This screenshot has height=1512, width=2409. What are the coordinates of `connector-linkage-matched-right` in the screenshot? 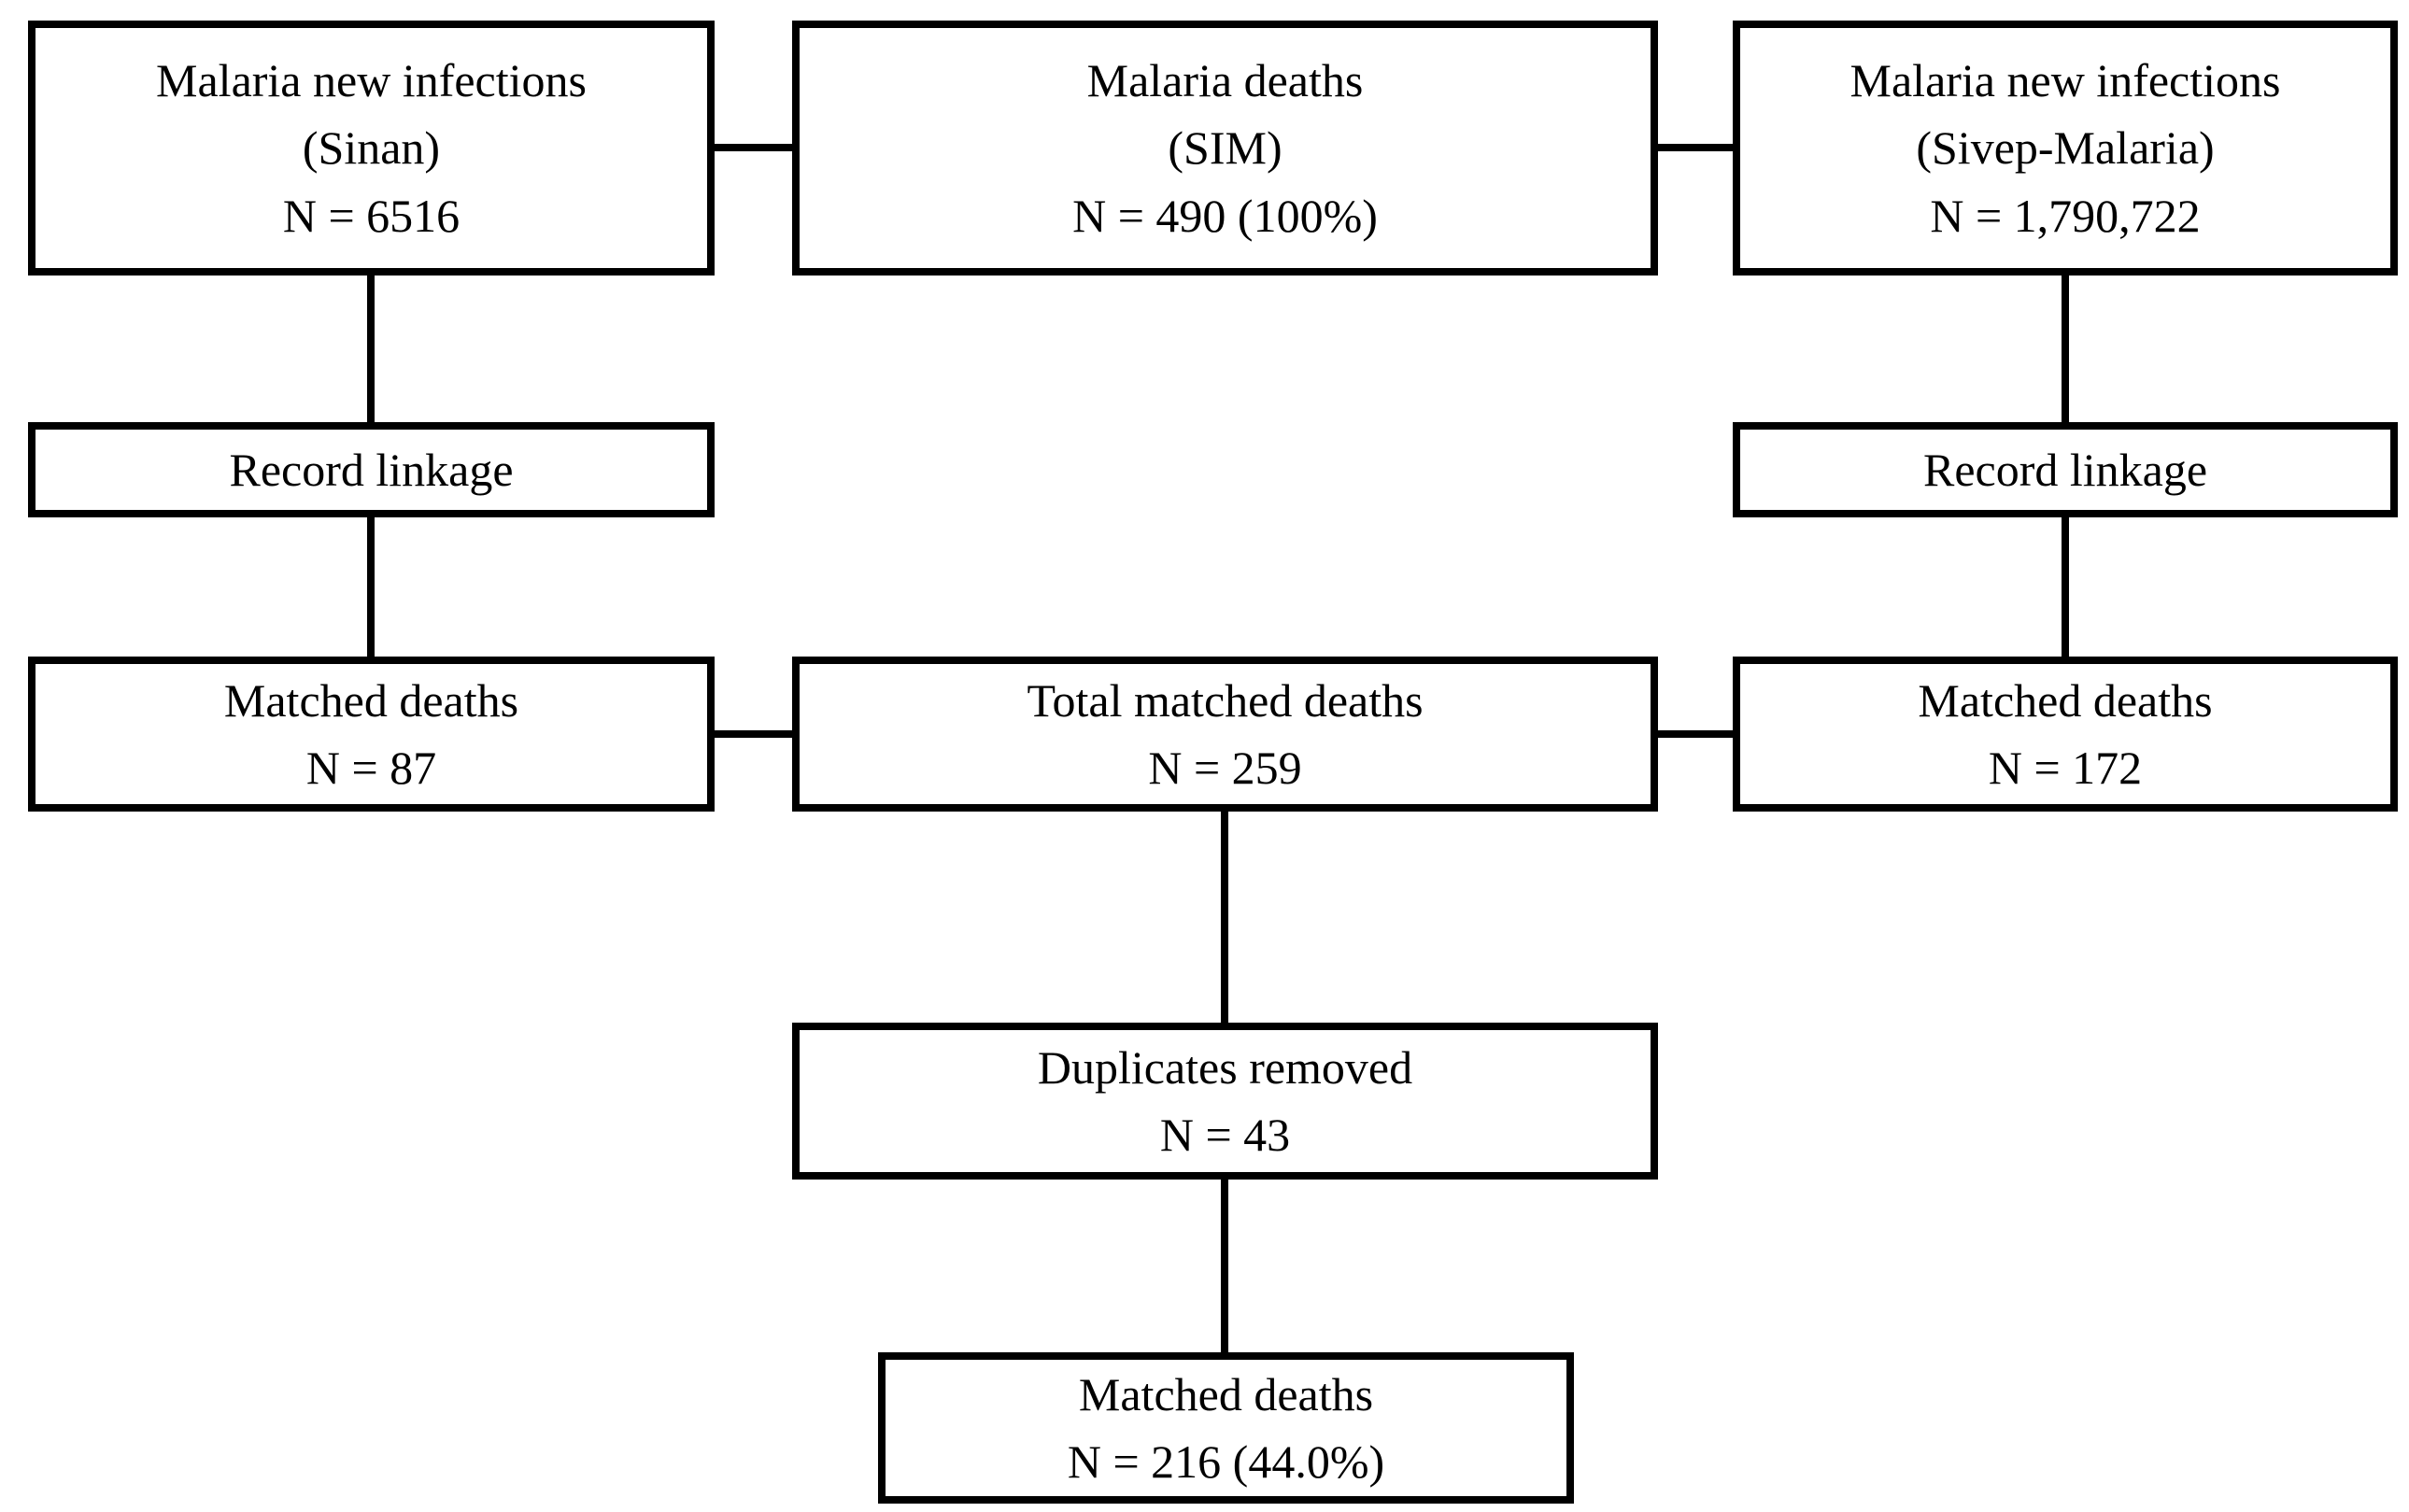 It's located at (2065, 587).